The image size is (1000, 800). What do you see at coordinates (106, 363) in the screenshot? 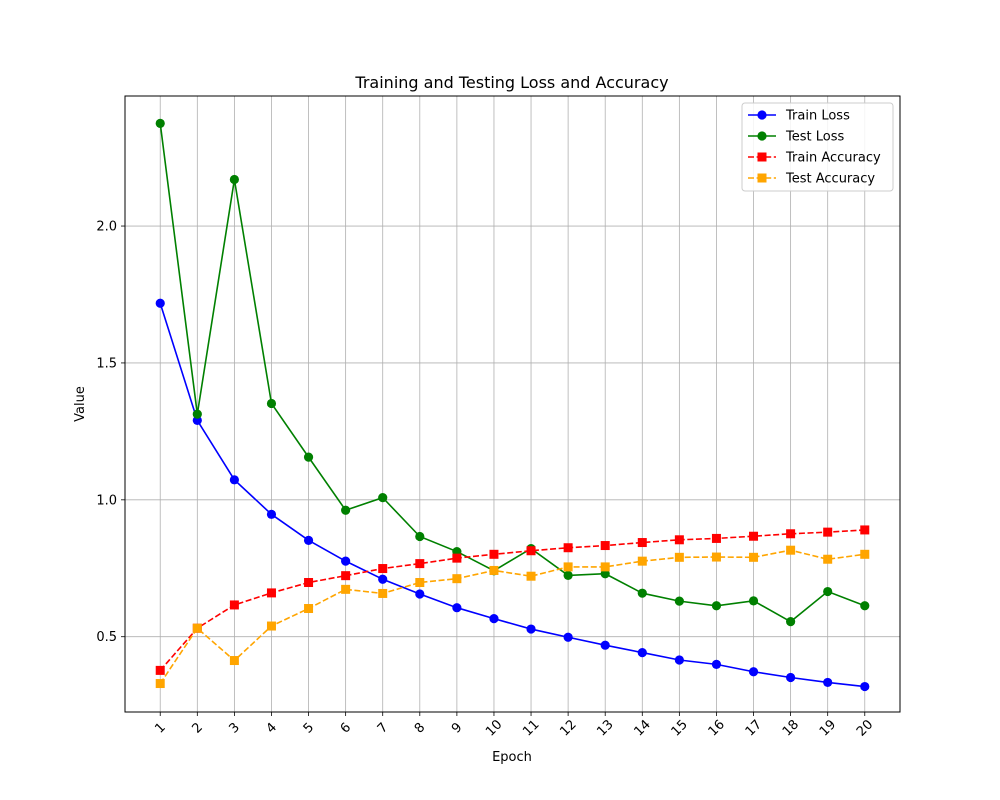
I see `y-tick-label: 1.5` at bounding box center [106, 363].